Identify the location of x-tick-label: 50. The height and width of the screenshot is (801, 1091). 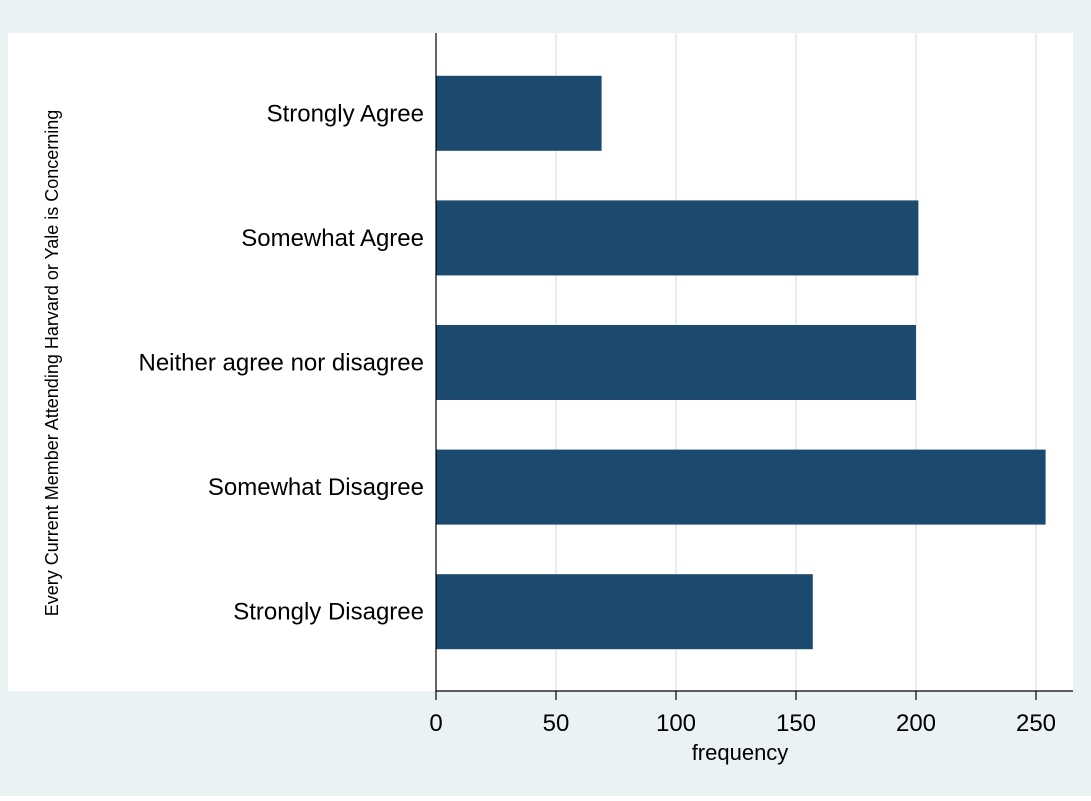
(556, 723).